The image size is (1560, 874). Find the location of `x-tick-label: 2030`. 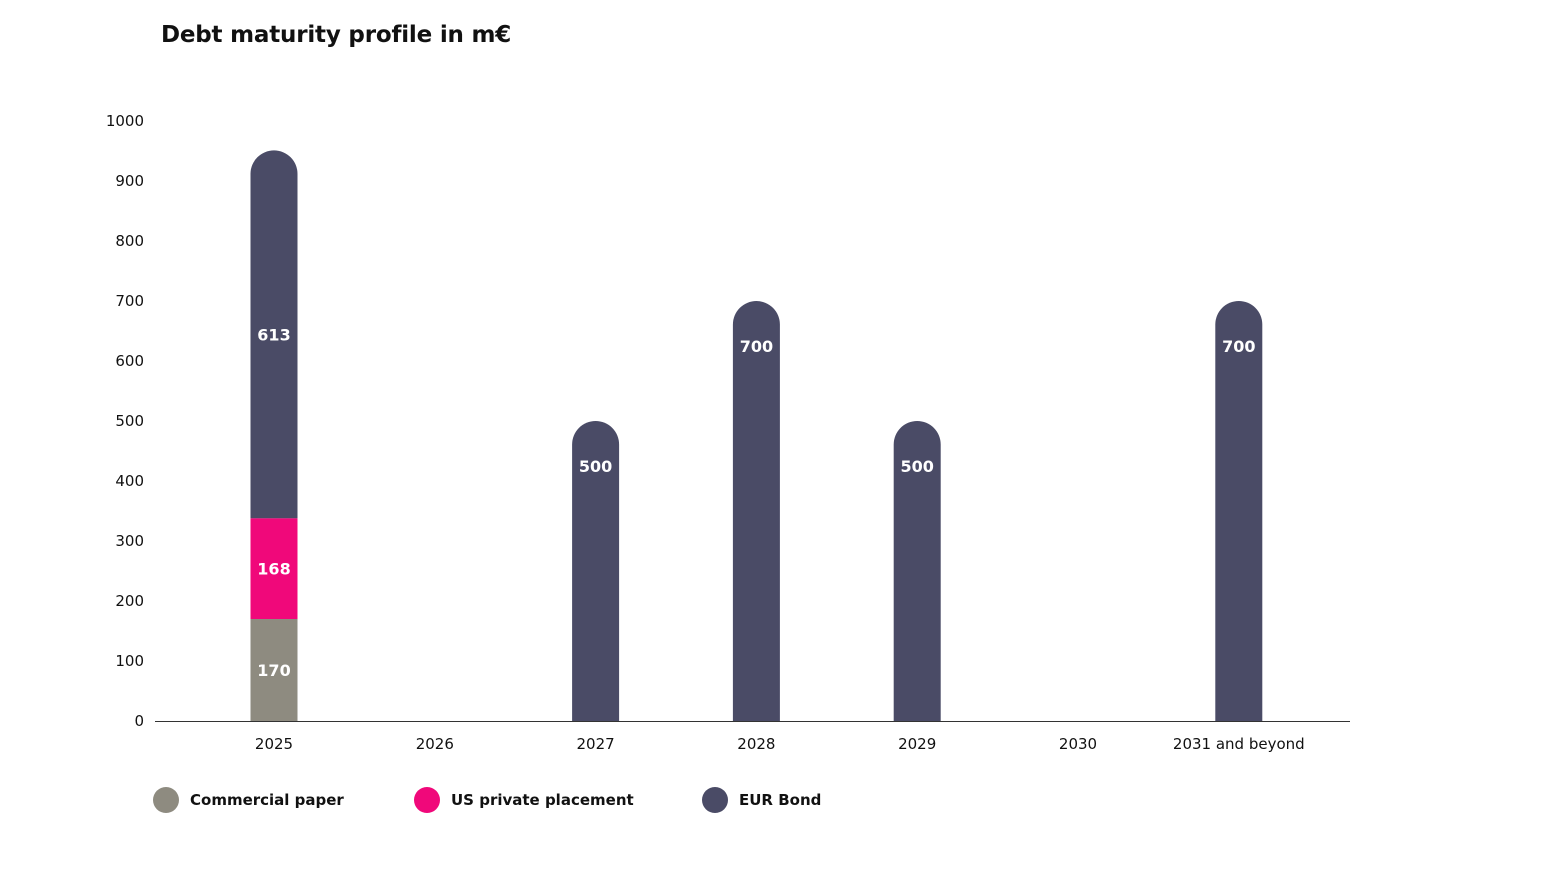

x-tick-label: 2030 is located at coordinates (1078, 744).